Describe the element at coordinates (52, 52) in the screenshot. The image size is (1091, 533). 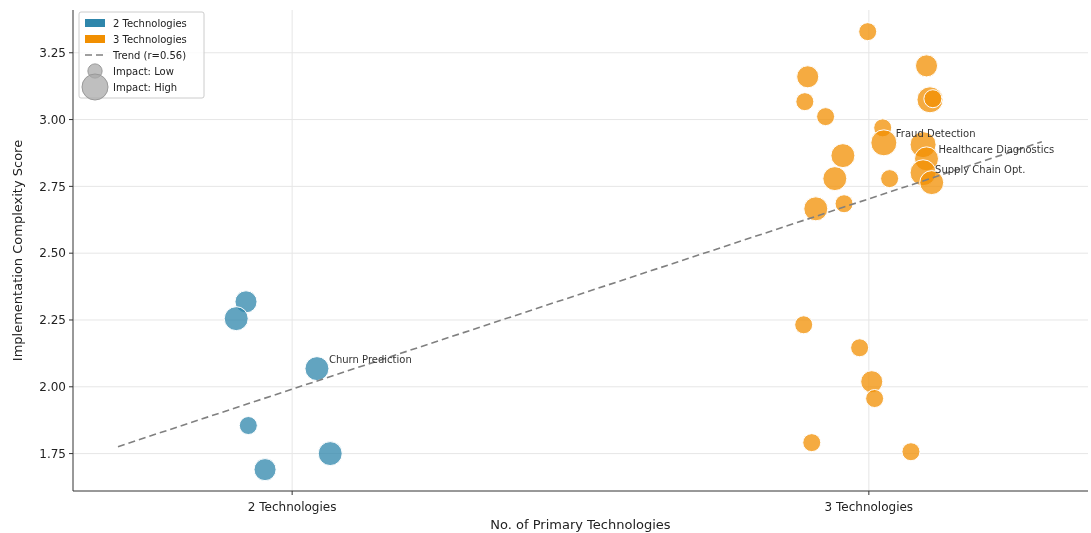
I see `y-tick-label: 3.25` at that location.